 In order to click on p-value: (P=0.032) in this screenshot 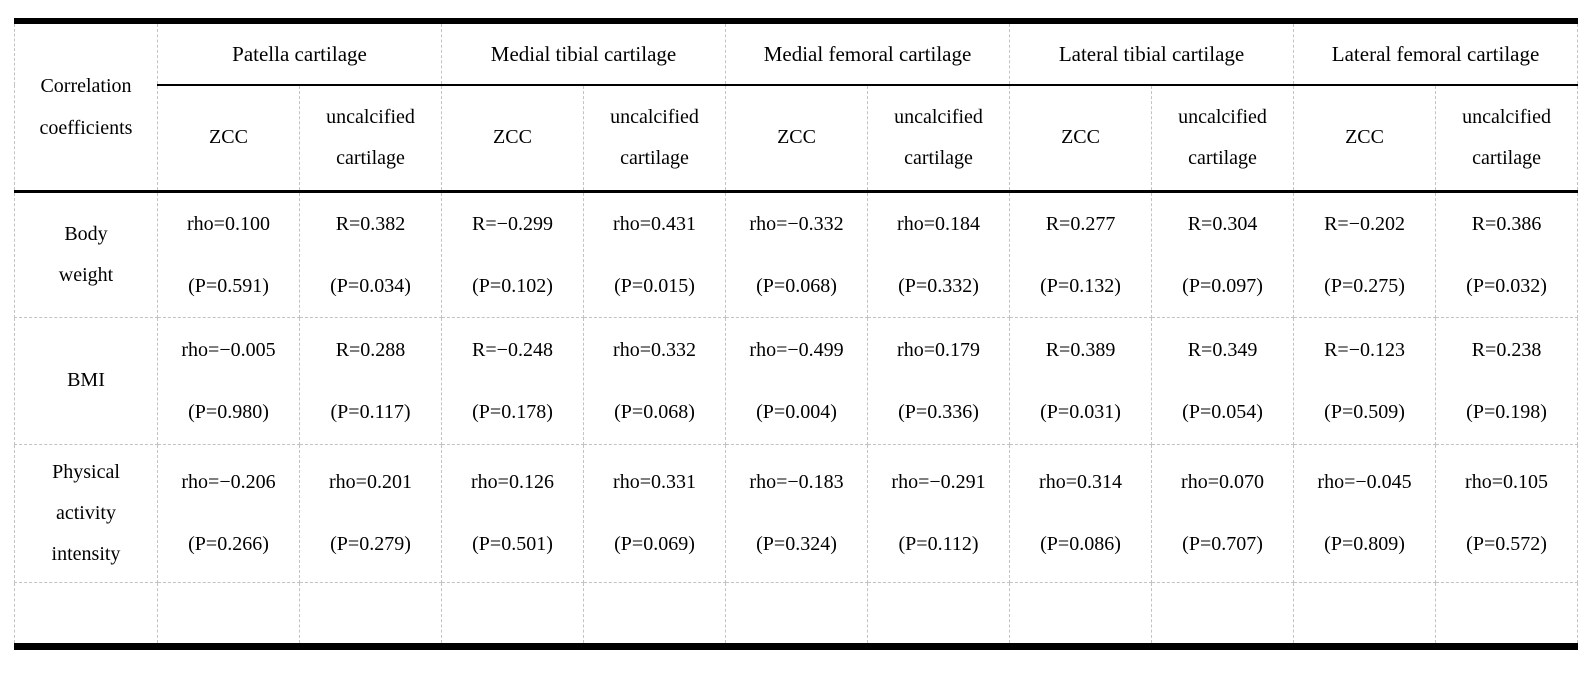, I will do `click(1506, 285)`.